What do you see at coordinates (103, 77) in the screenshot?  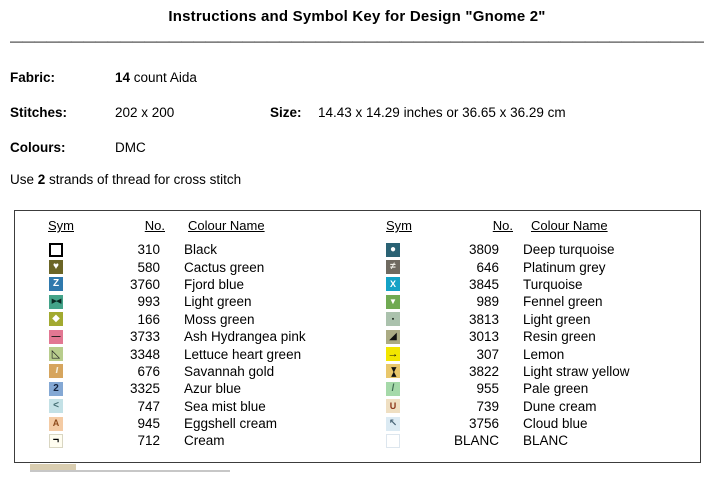 I see `fabric-row: Fabric: 14 count Aida` at bounding box center [103, 77].